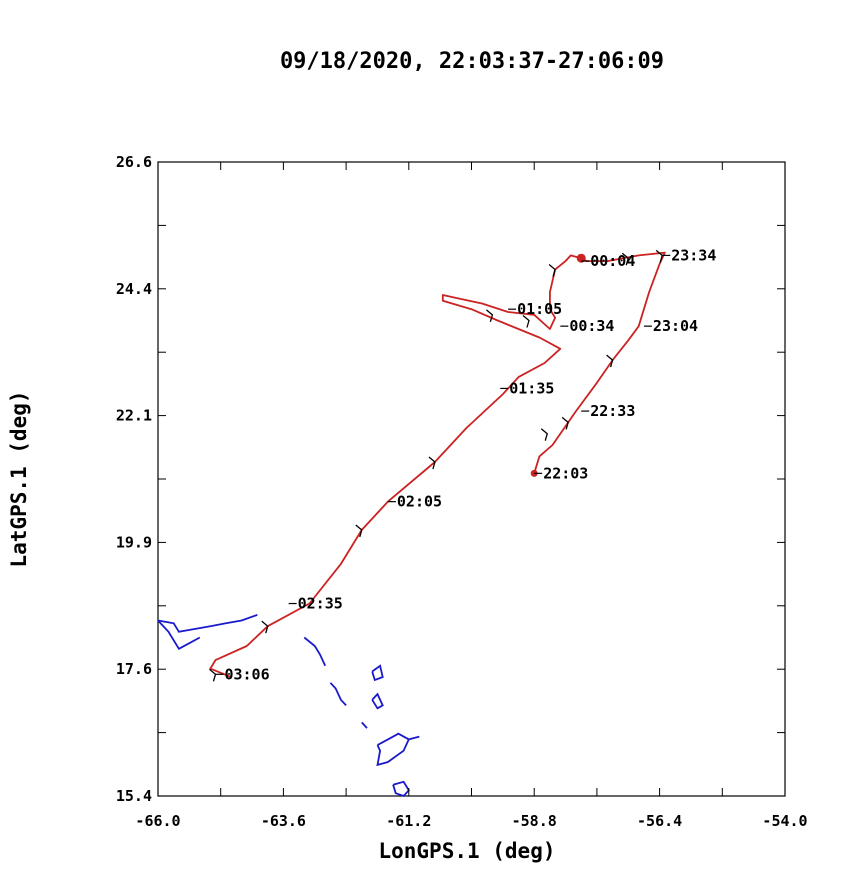  What do you see at coordinates (134, 162) in the screenshot?
I see `y-tick-label-5: 26.6` at bounding box center [134, 162].